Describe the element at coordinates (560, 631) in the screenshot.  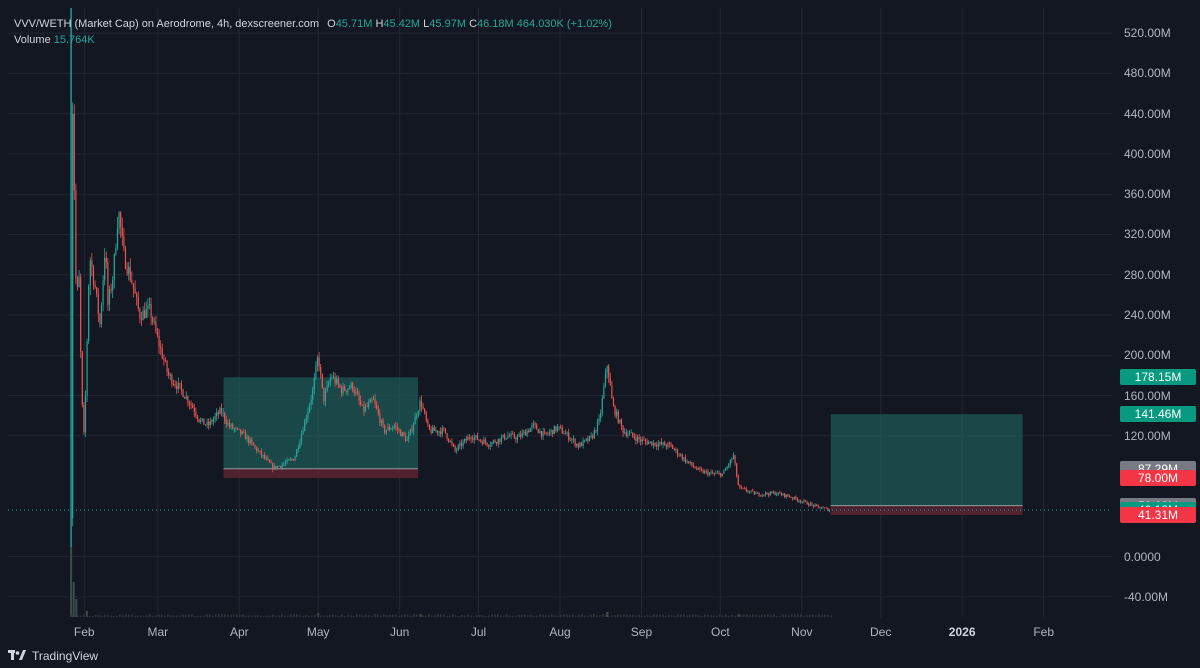
I see `time-axis: Feb Mar Apr May Jun Jul Aug Sep Oct Nov Dec 2026 Feb` at that location.